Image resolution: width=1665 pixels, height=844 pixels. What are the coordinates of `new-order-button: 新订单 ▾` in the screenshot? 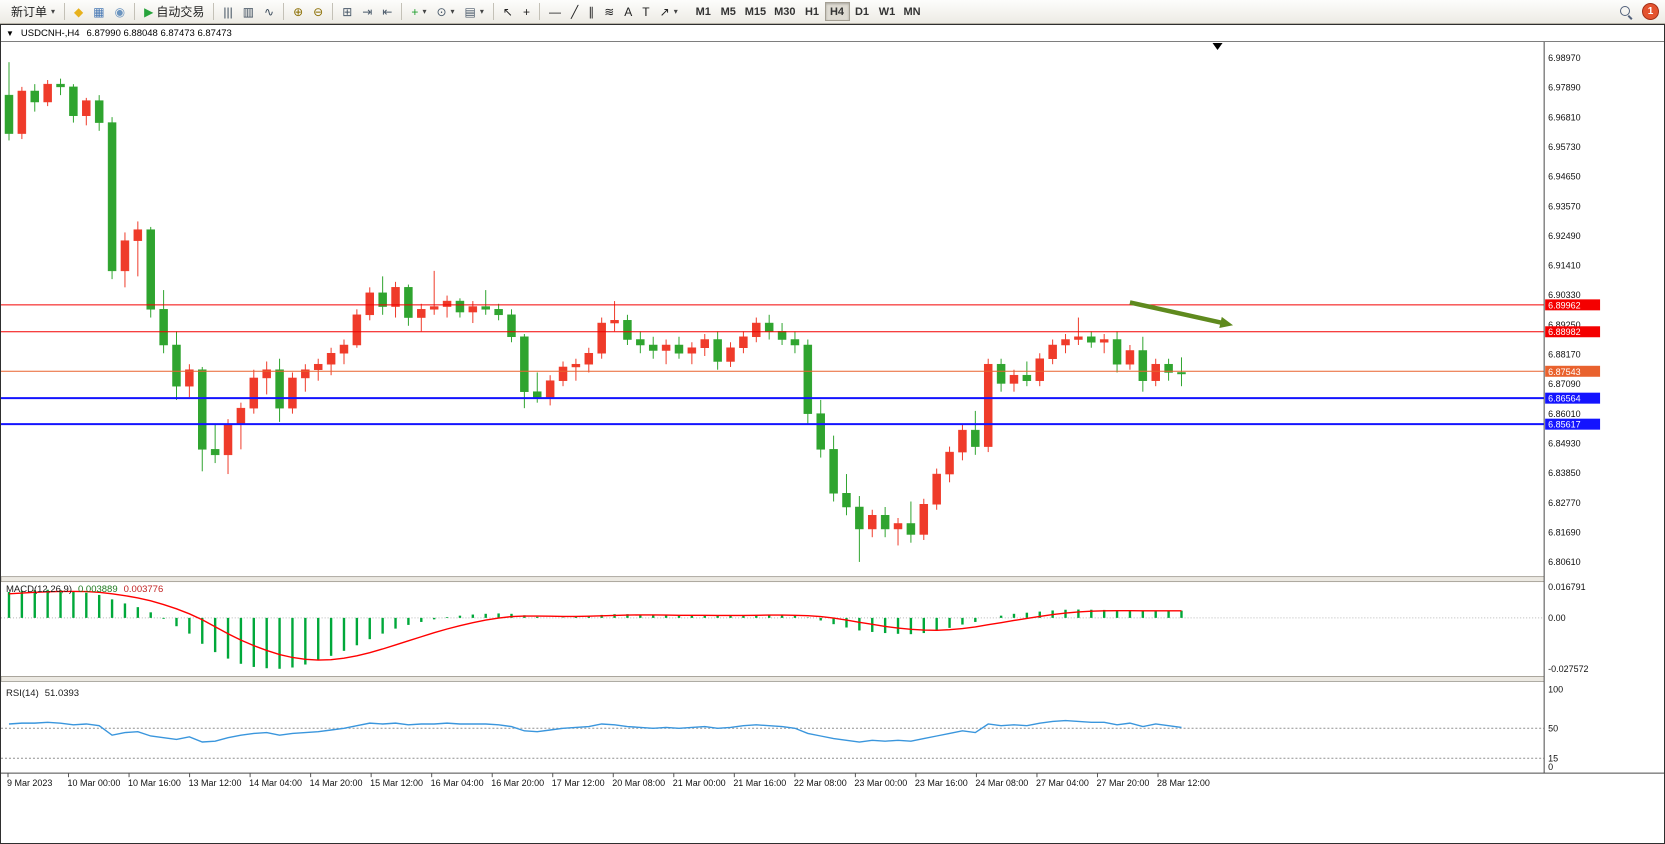 It's located at (33, 12).